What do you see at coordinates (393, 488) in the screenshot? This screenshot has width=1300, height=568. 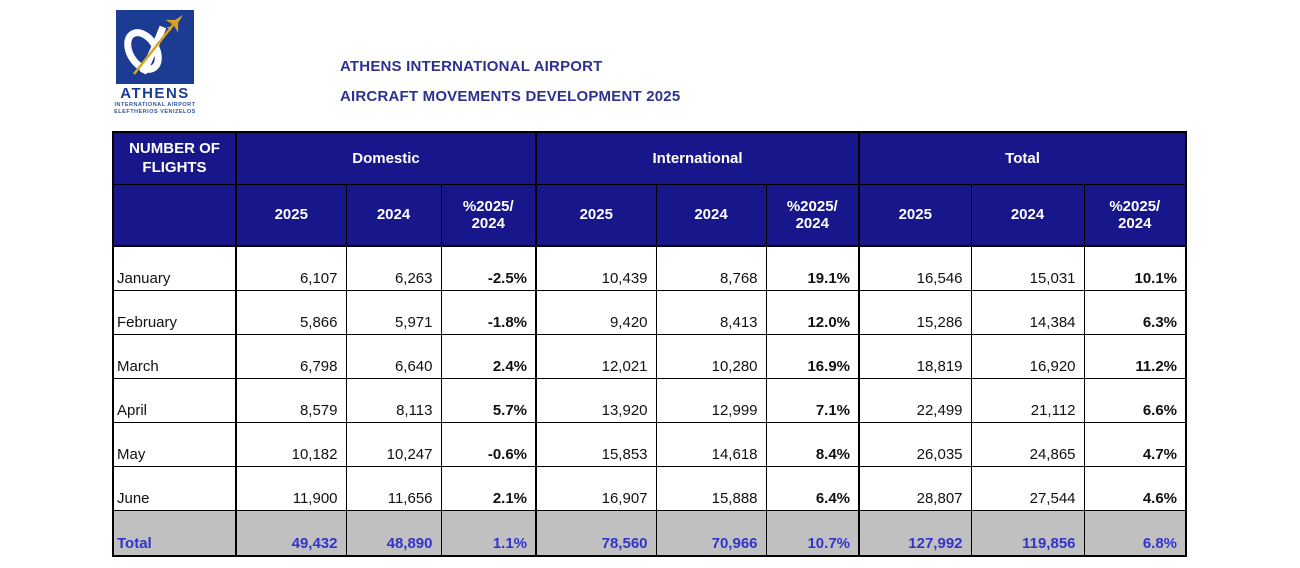 I see `value-cell: 11,656` at bounding box center [393, 488].